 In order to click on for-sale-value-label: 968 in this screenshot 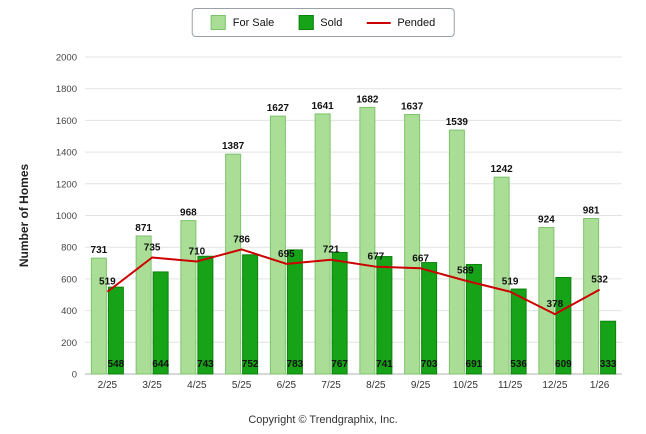, I will do `click(188, 213)`.